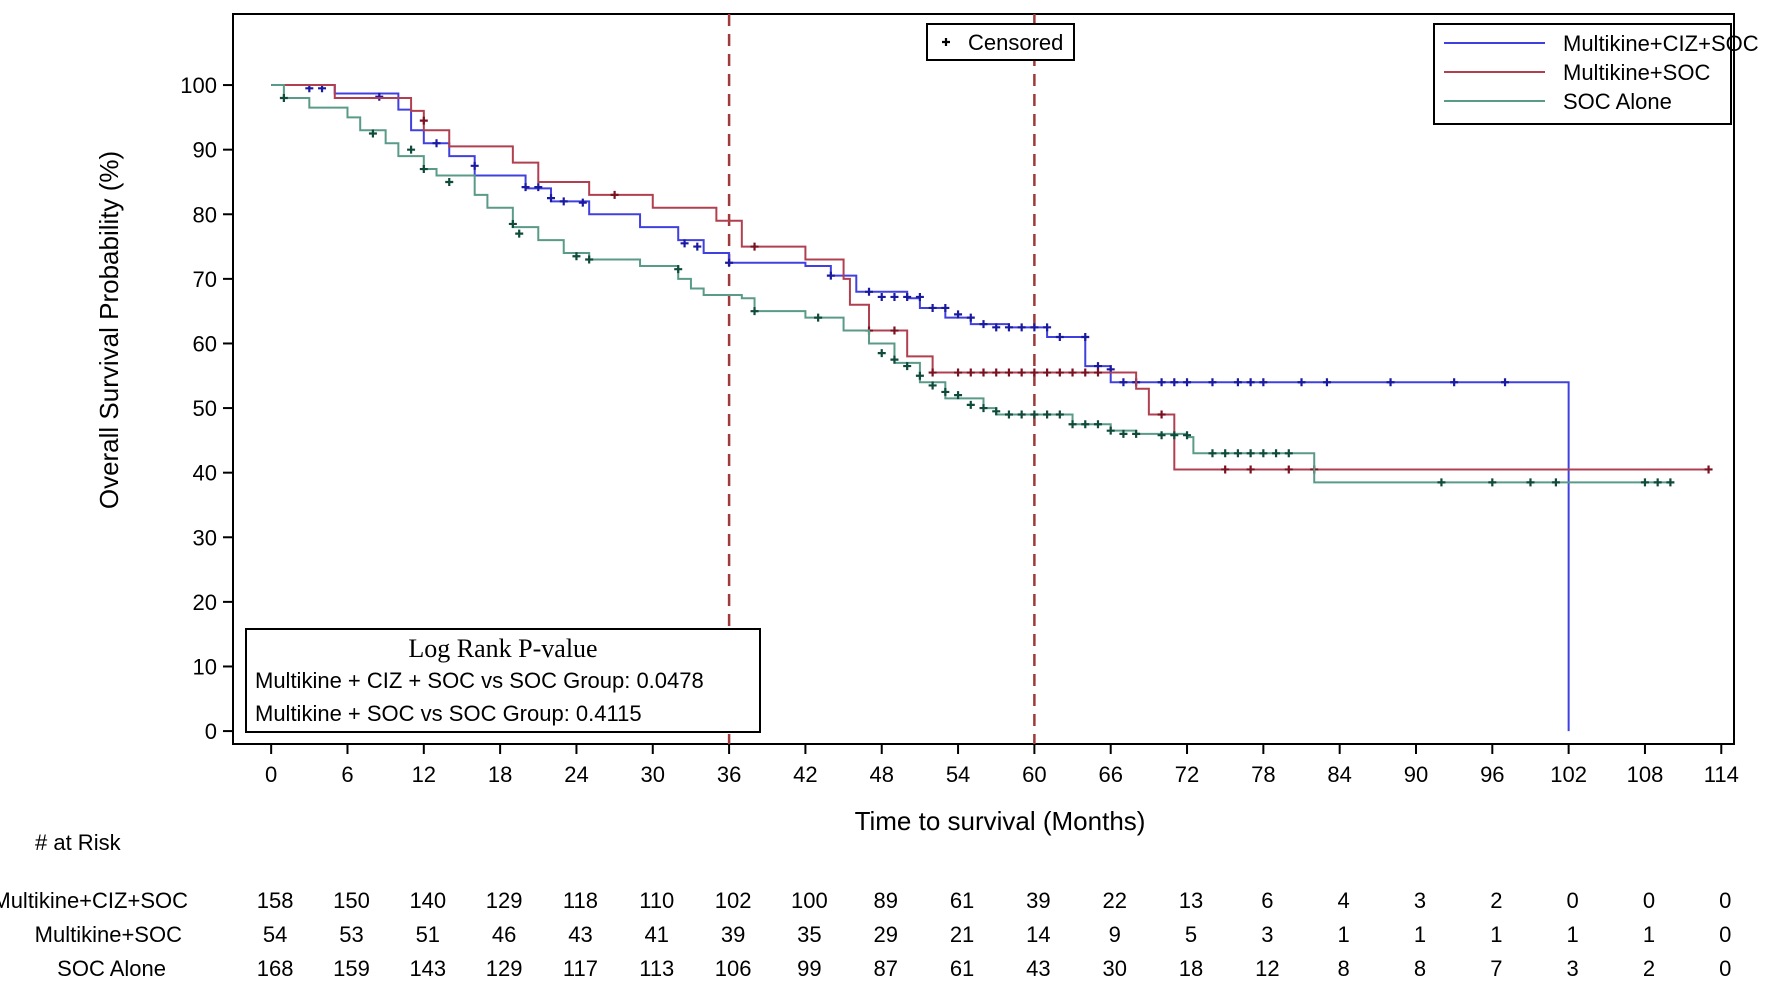 Image resolution: width=1772 pixels, height=984 pixels. I want to click on x-tick-label-90: 90, so click(1416, 774).